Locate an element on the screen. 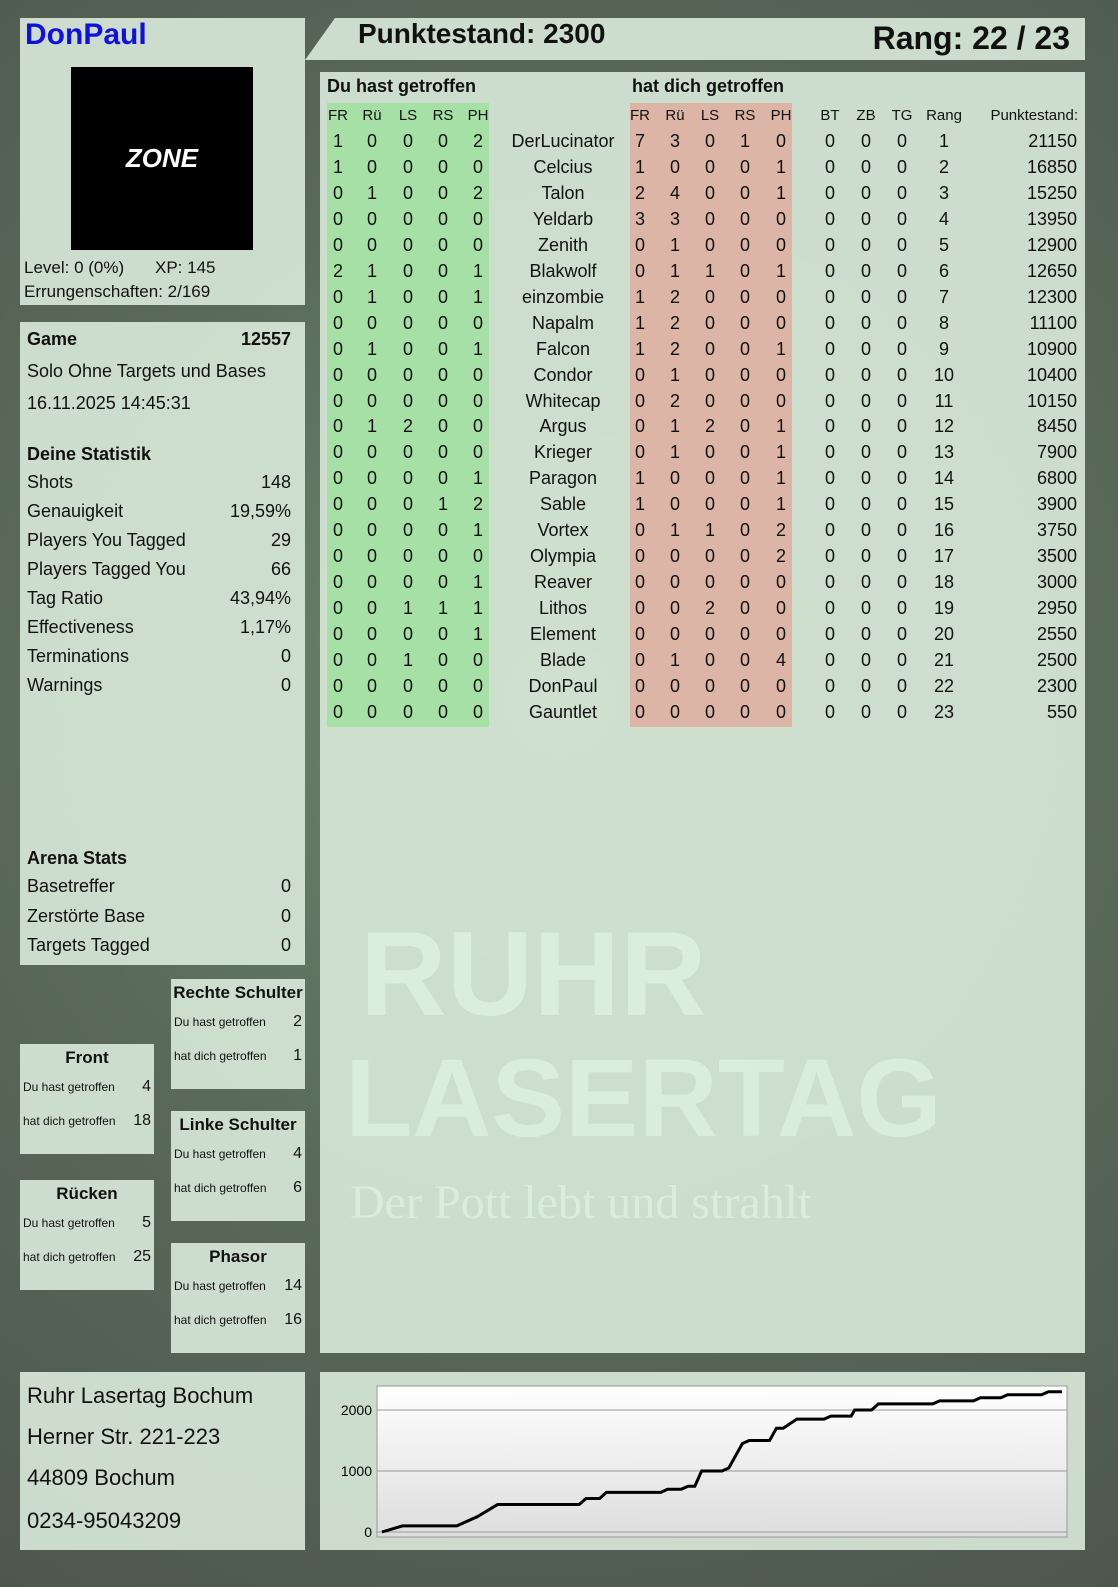 This screenshot has width=1118, height=1587. value: 6 is located at coordinates (297, 1187).